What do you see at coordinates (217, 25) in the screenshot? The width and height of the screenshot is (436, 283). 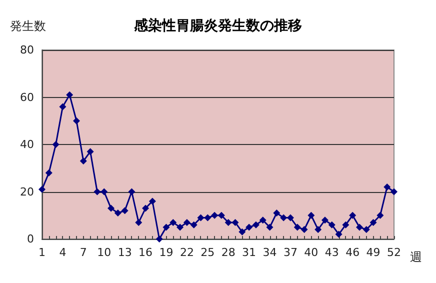 I see `chart-title: 感染性胃腸炎発生数の推移` at bounding box center [217, 25].